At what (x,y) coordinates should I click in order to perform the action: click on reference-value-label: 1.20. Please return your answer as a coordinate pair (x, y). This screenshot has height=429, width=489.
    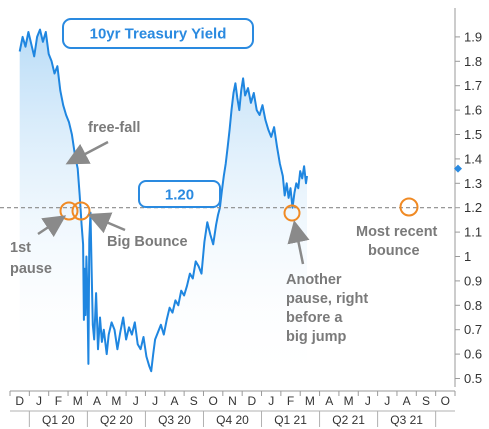
    Looking at the image, I should click on (179, 195).